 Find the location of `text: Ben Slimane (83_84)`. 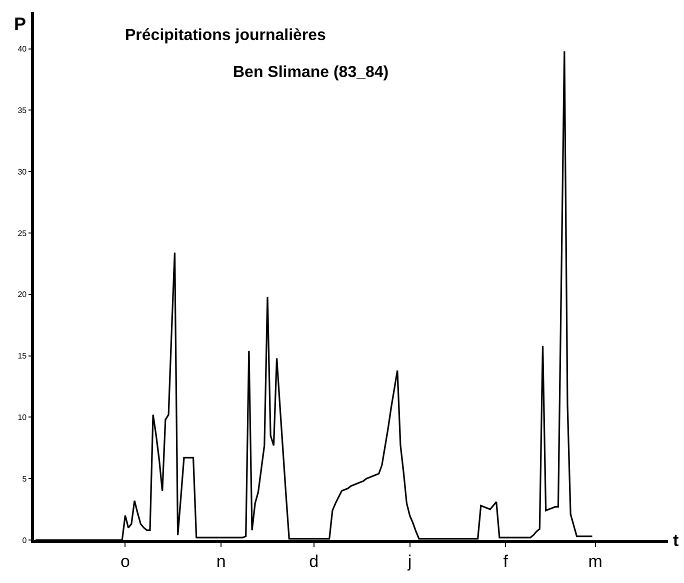

text: Ben Slimane (83_84) is located at coordinates (311, 72).